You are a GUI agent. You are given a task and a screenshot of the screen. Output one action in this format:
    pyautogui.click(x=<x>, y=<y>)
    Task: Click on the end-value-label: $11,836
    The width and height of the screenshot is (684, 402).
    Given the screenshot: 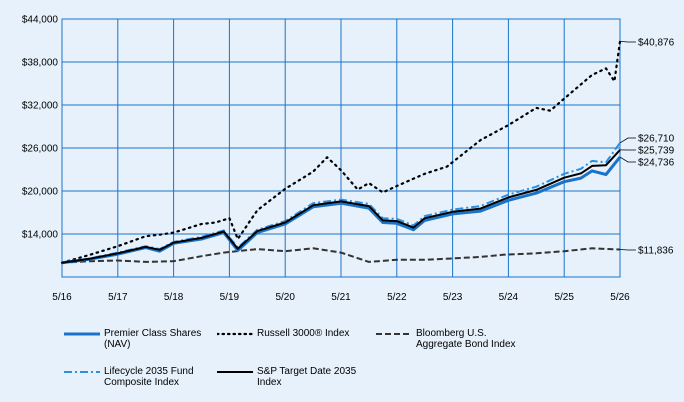 What is the action you would take?
    pyautogui.click(x=656, y=251)
    